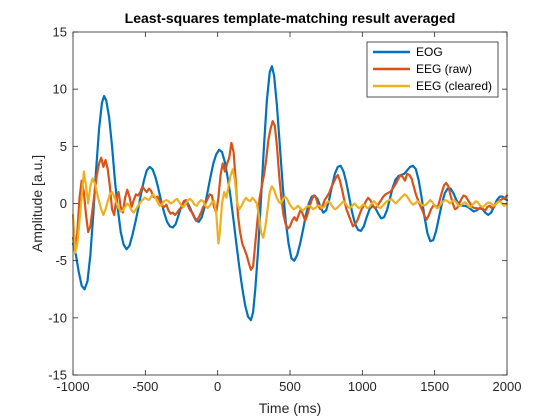 Image resolution: width=560 pixels, height=420 pixels. Describe the element at coordinates (61, 260) in the screenshot. I see `y-tick-label: -5` at that location.